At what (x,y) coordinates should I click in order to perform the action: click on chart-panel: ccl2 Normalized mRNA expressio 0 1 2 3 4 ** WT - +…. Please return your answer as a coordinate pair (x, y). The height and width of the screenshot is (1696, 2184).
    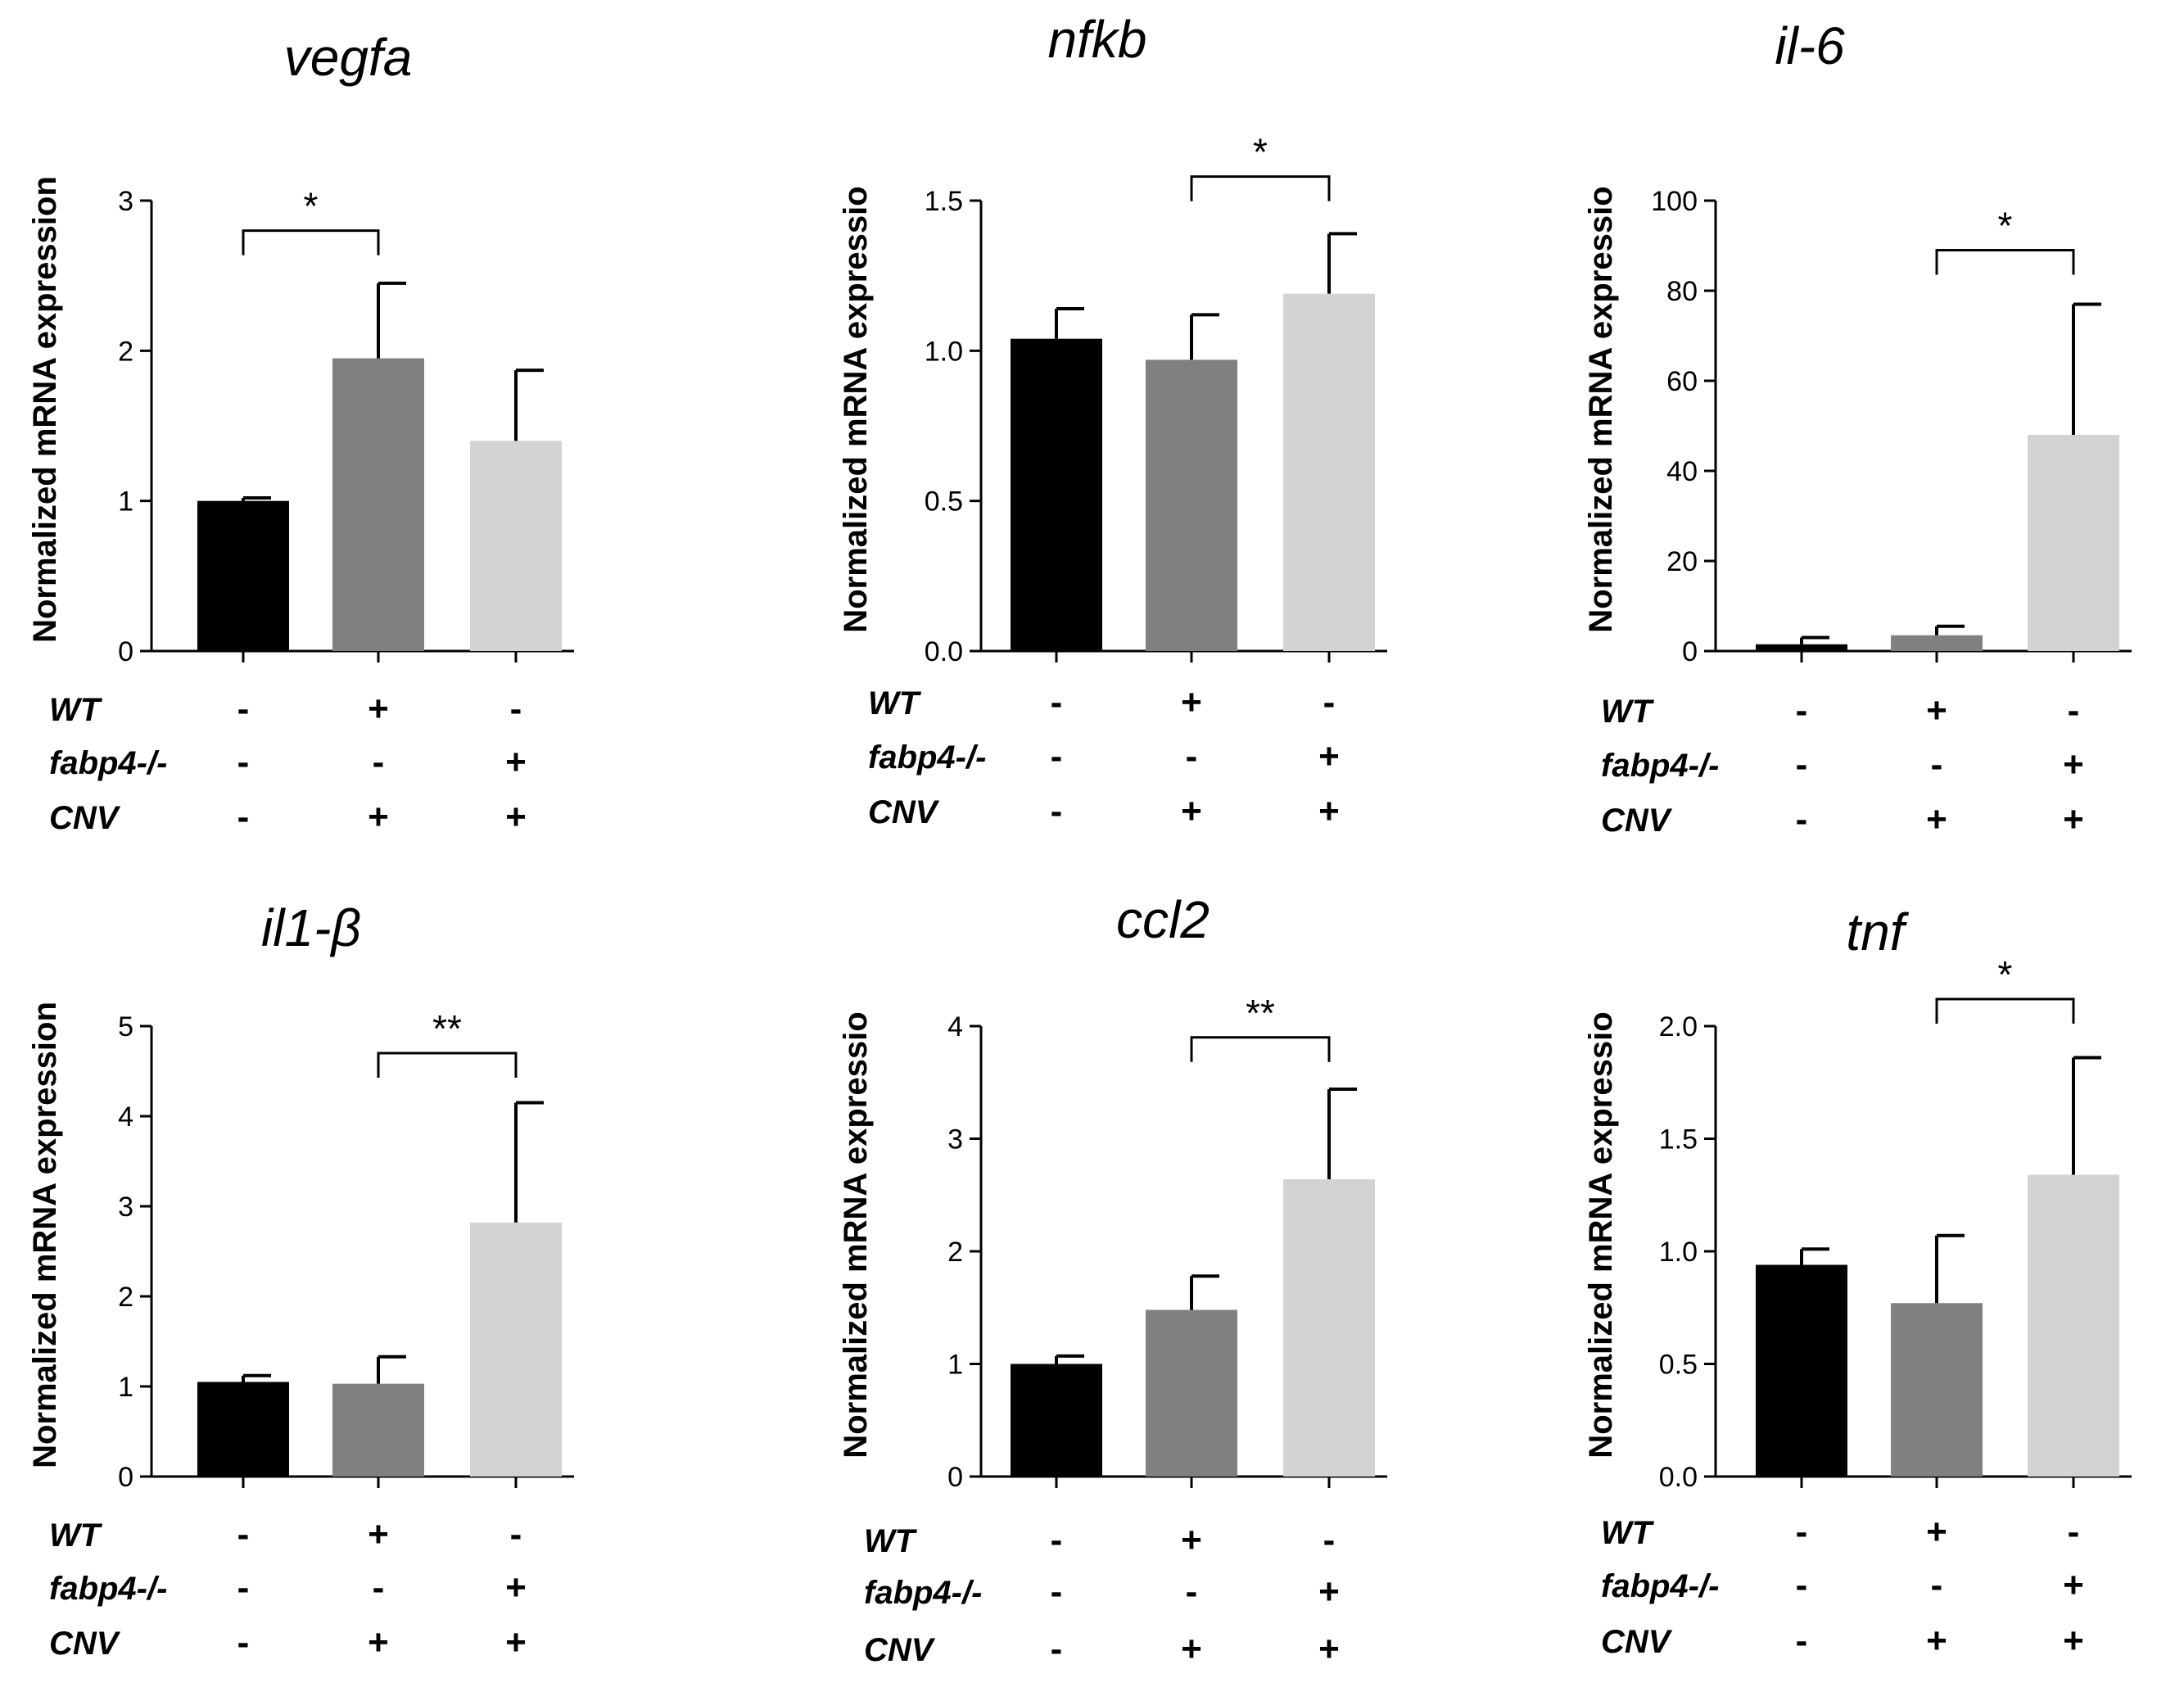
    Looking at the image, I should click on (1113, 1279).